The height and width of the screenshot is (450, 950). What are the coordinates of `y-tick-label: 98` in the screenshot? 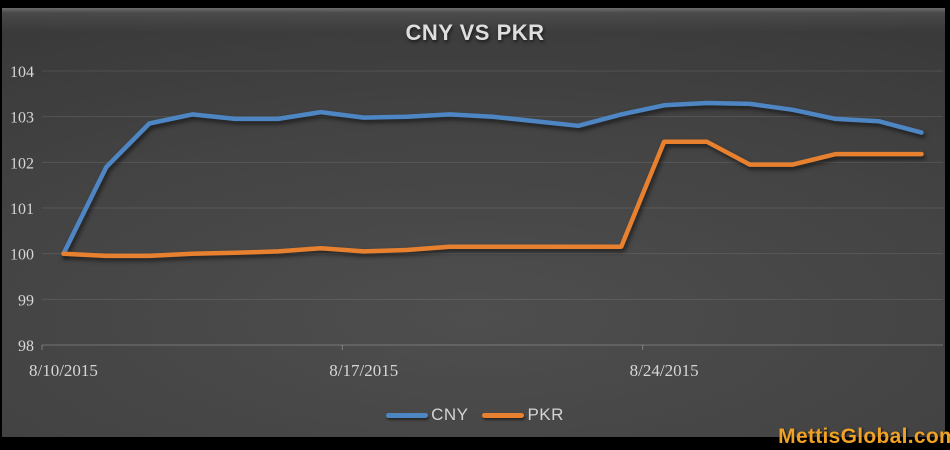 It's located at (26, 346).